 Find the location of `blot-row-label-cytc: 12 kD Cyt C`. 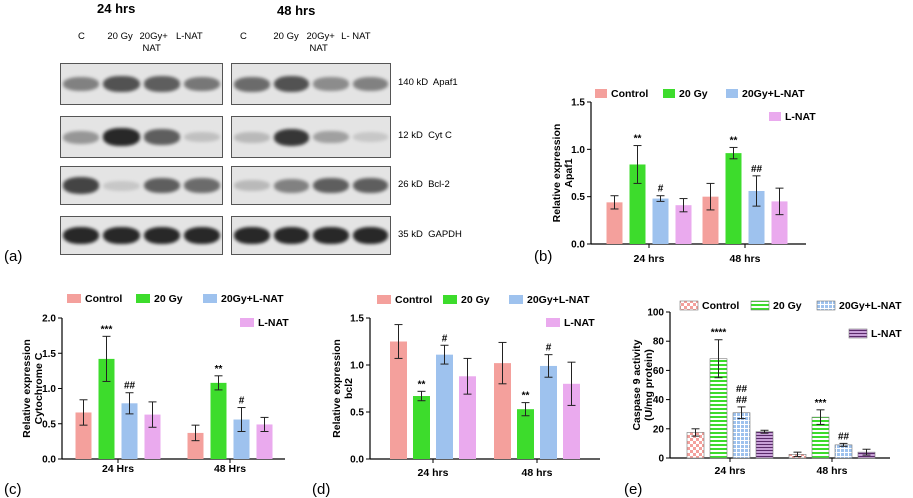

blot-row-label-cytc: 12 kD Cyt C is located at coordinates (425, 135).